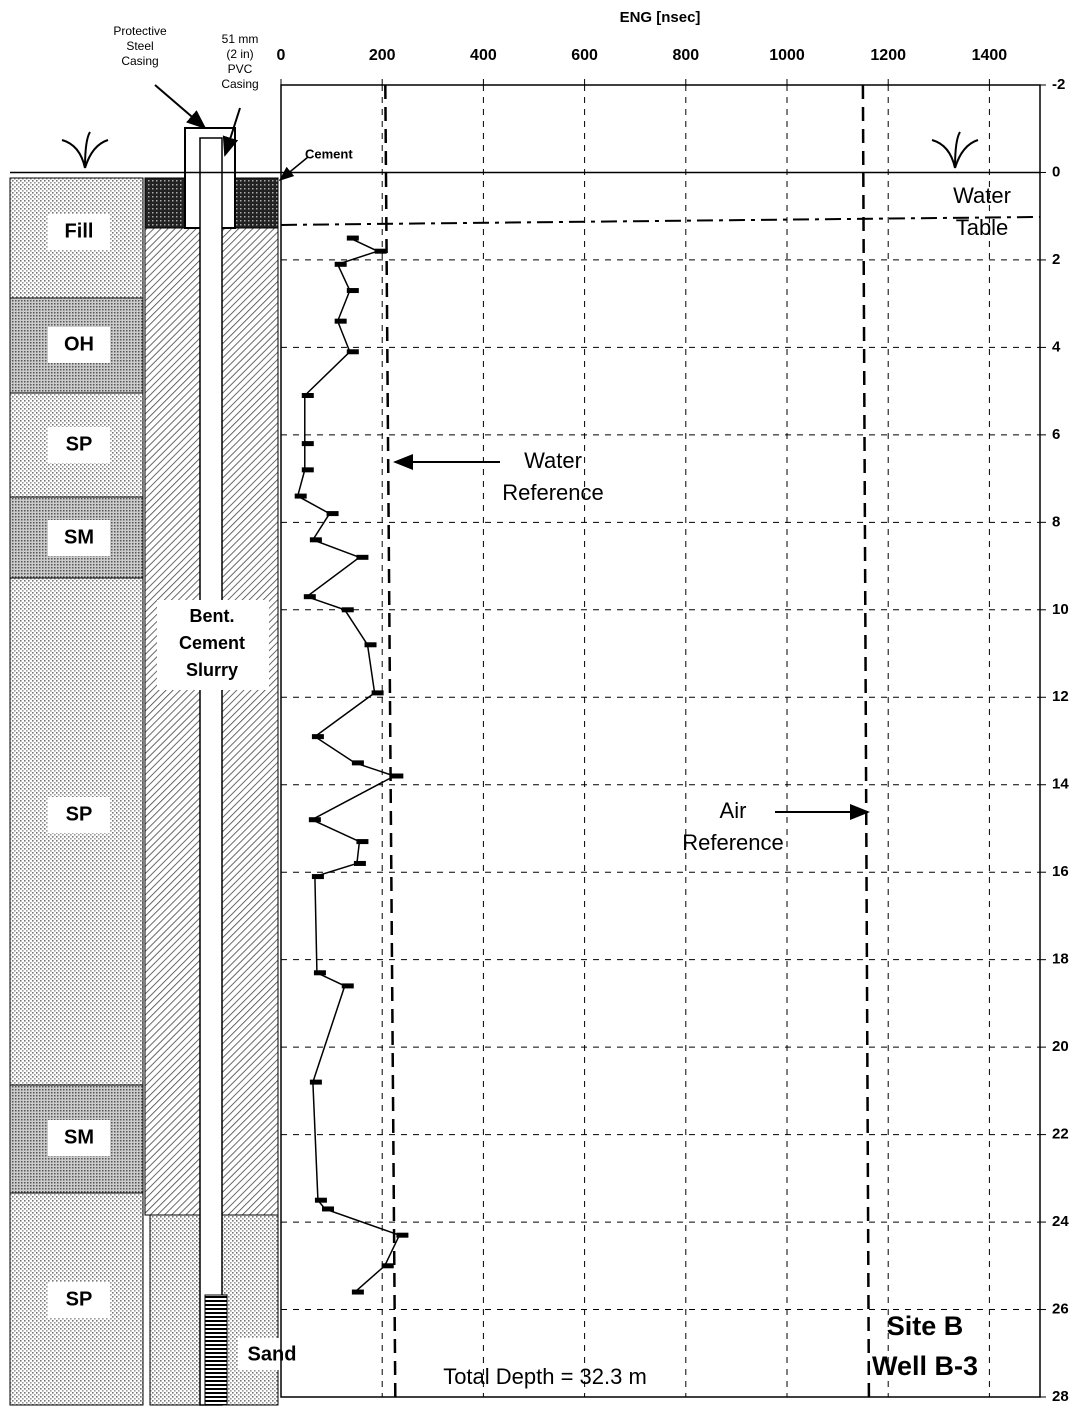 This screenshot has height=1410, width=1087. I want to click on x-tick-label: 400, so click(483, 55).